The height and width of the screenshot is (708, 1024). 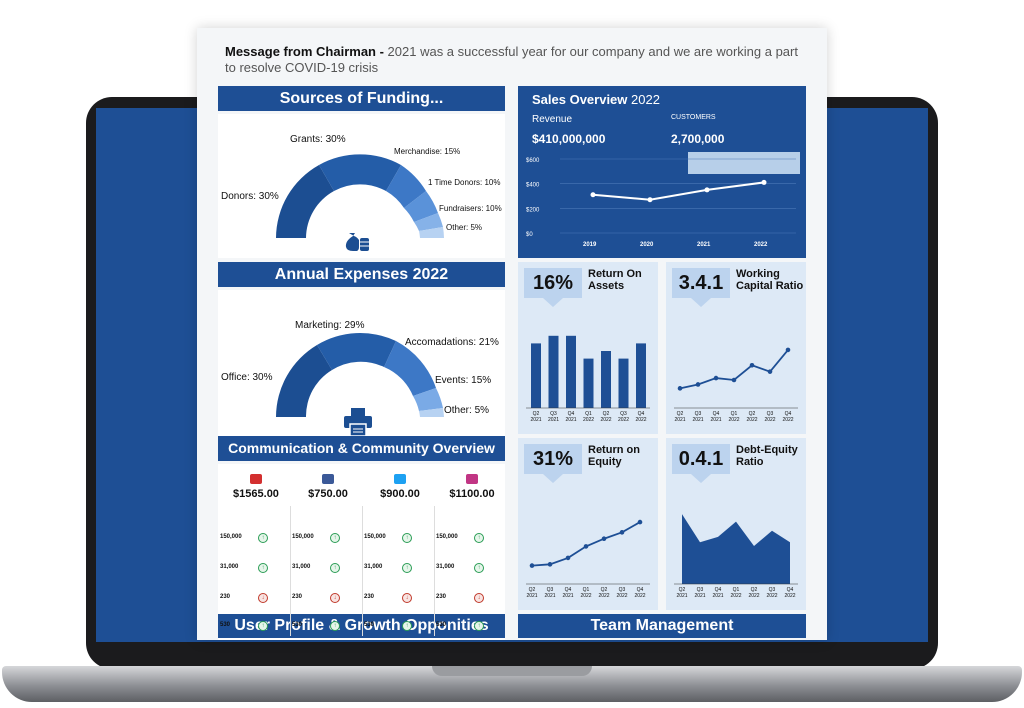 What do you see at coordinates (330, 325) in the screenshot?
I see `expenses-label-marketing: Marketing: 29%` at bounding box center [330, 325].